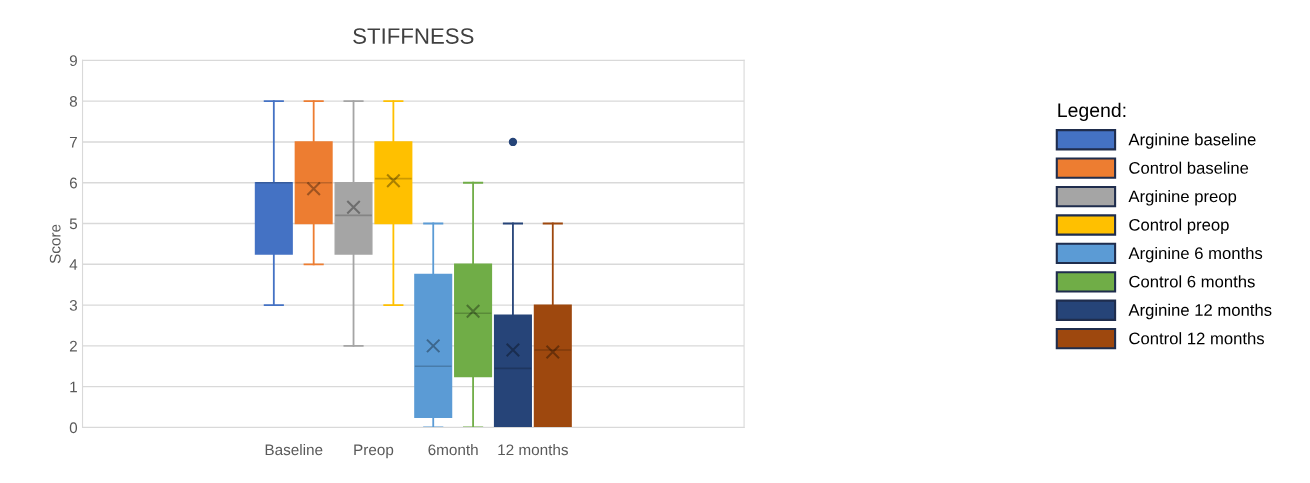 The image size is (1310, 483). What do you see at coordinates (73, 61) in the screenshot?
I see `y-tick-label: 9` at bounding box center [73, 61].